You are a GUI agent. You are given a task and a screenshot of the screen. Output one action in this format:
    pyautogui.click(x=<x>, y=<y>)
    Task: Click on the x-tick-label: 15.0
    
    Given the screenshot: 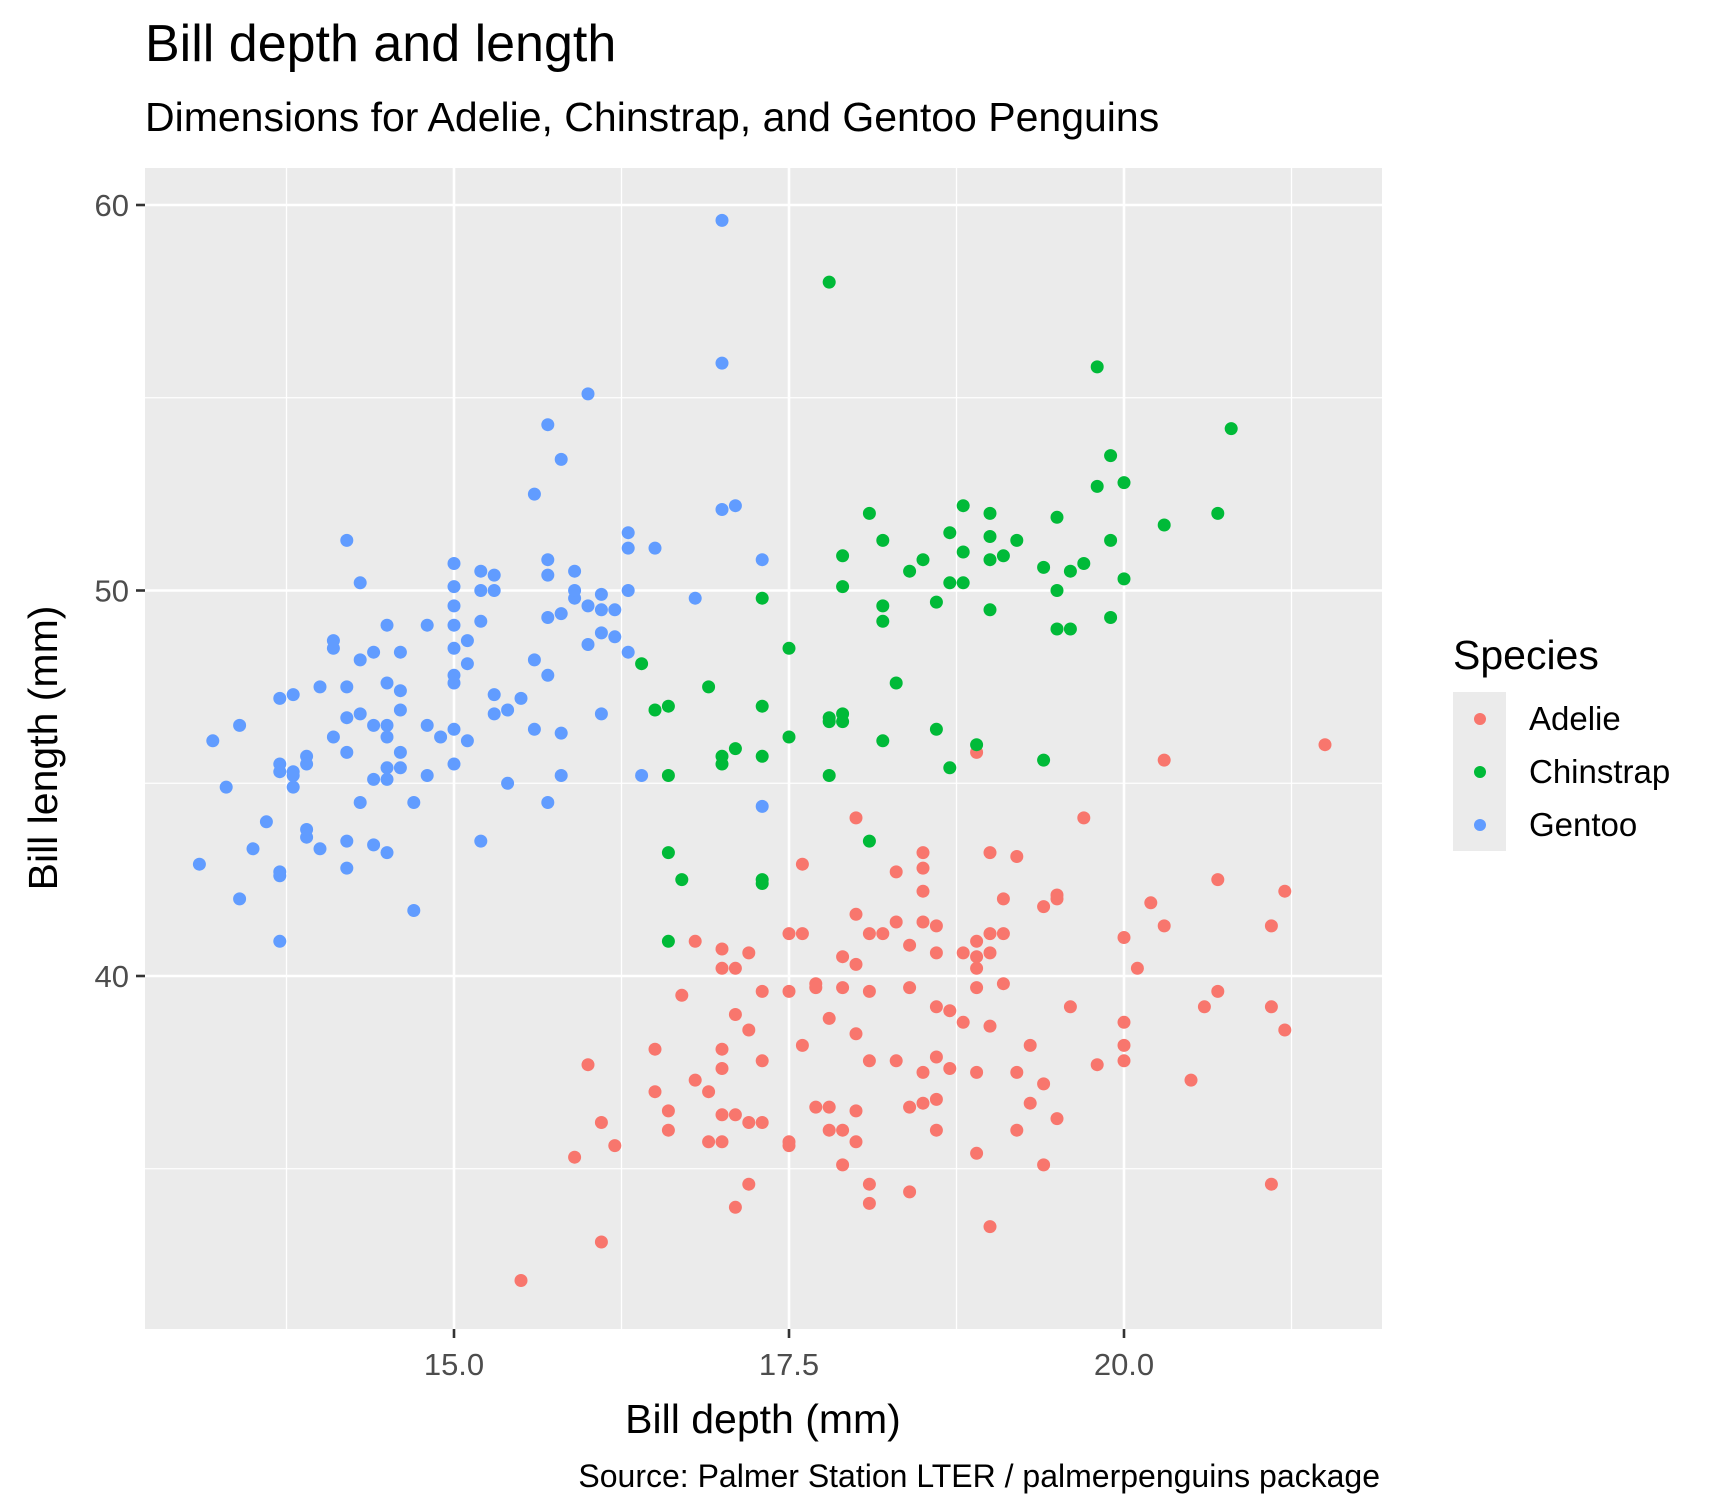 What is the action you would take?
    pyautogui.click(x=454, y=1364)
    